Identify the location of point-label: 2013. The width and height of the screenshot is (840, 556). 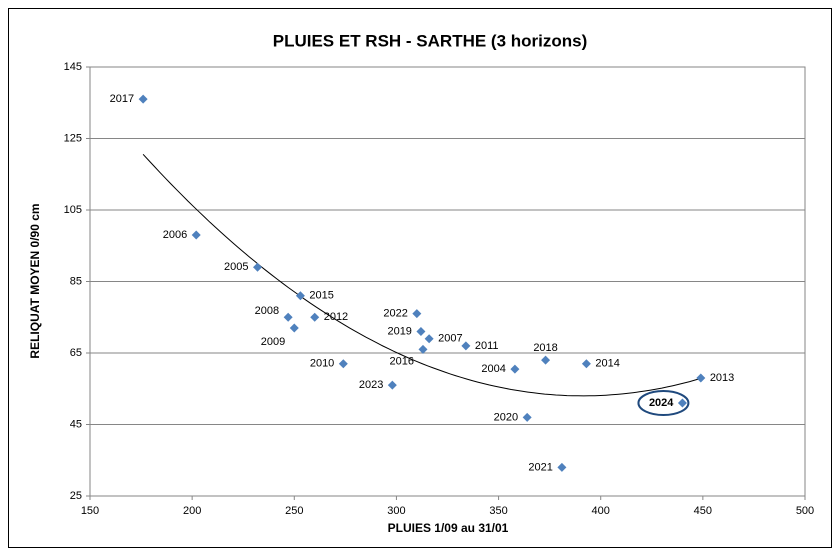
(722, 378).